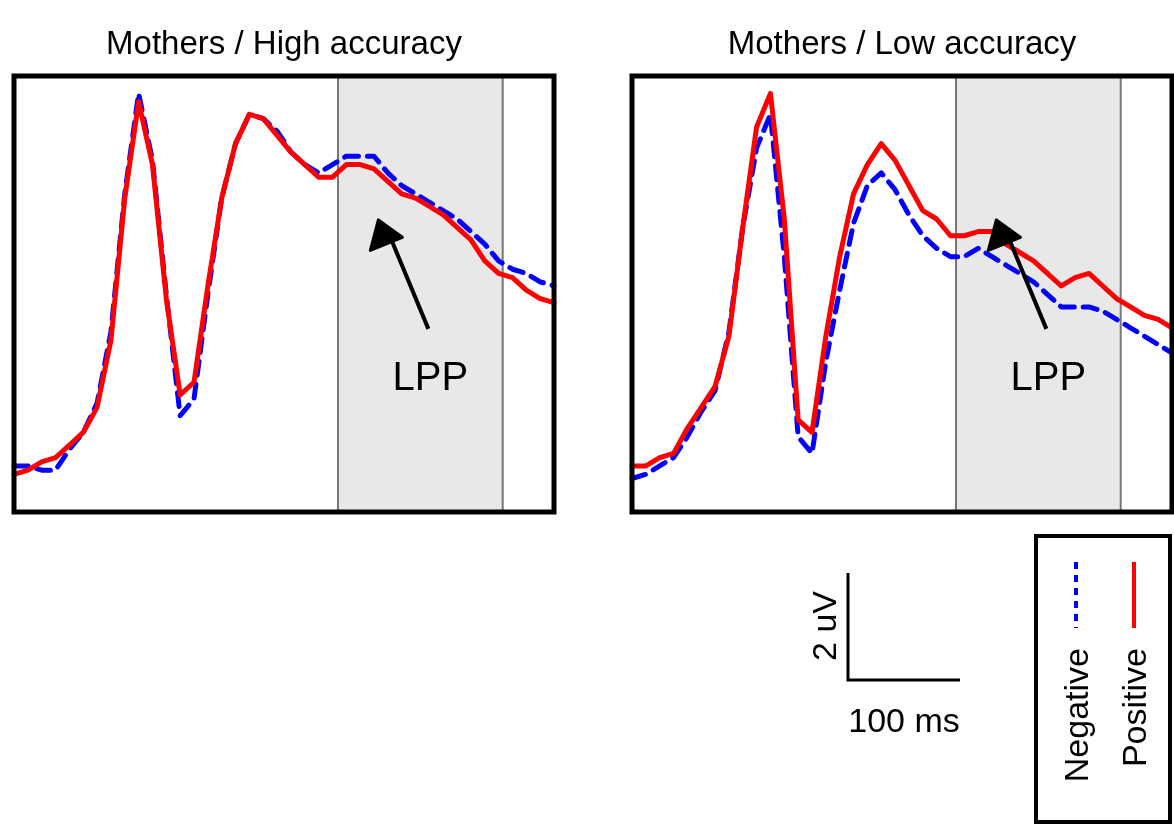  What do you see at coordinates (284, 42) in the screenshot?
I see `chart-title: Mothers / High accuracy` at bounding box center [284, 42].